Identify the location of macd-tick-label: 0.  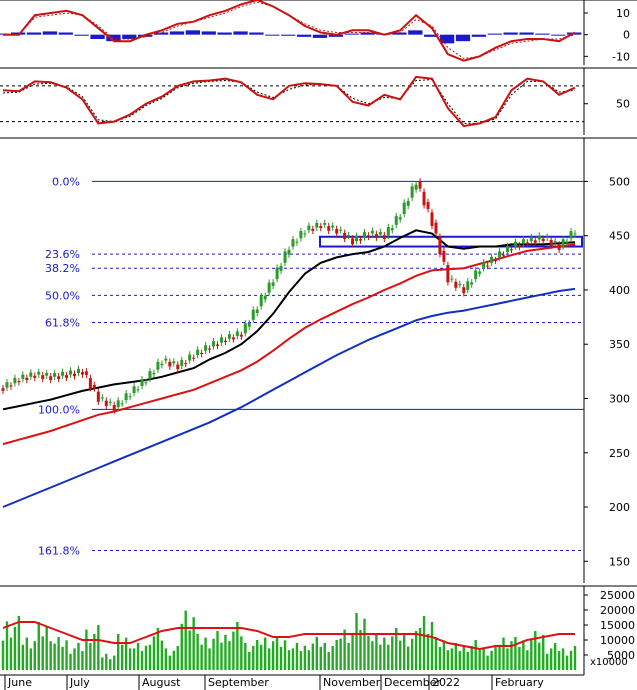
(626, 35).